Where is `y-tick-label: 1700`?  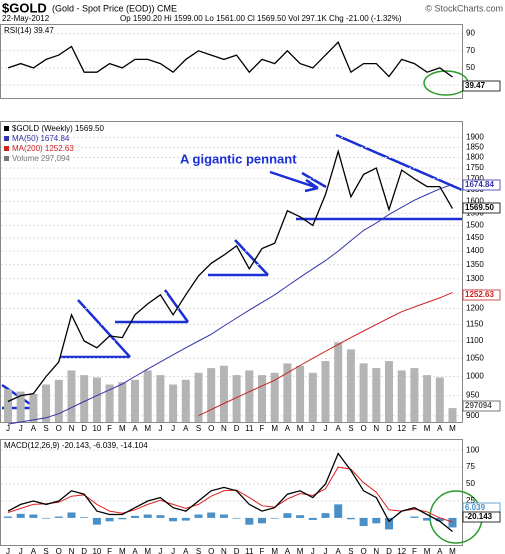 y-tick-label: 1700 is located at coordinates (475, 178).